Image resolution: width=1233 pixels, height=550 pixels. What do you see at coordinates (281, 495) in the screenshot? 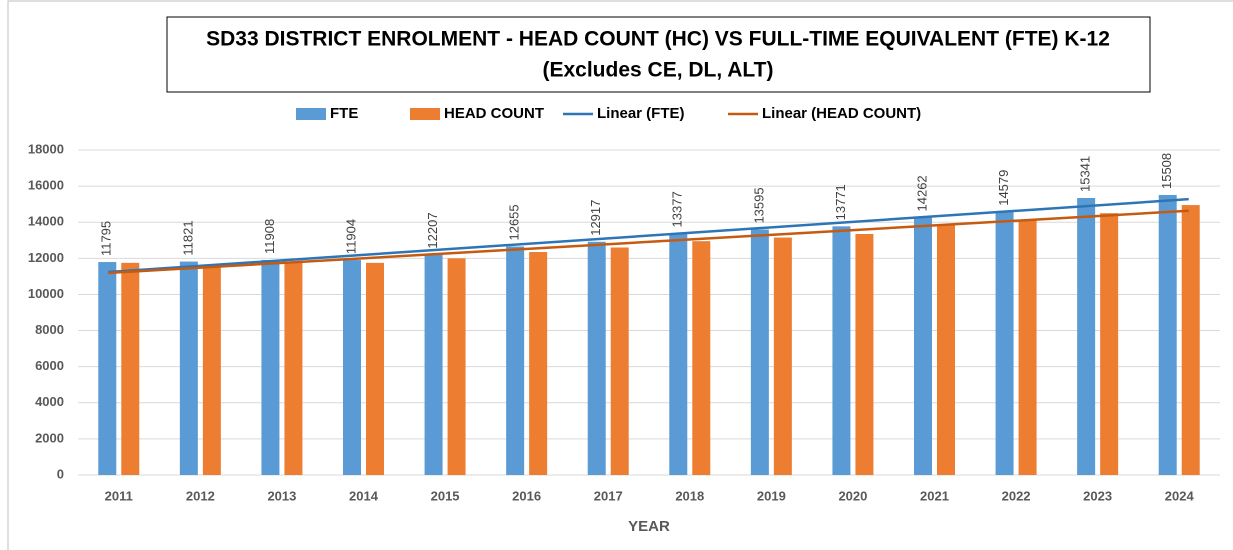
I see `x-tick-label: 2013` at bounding box center [281, 495].